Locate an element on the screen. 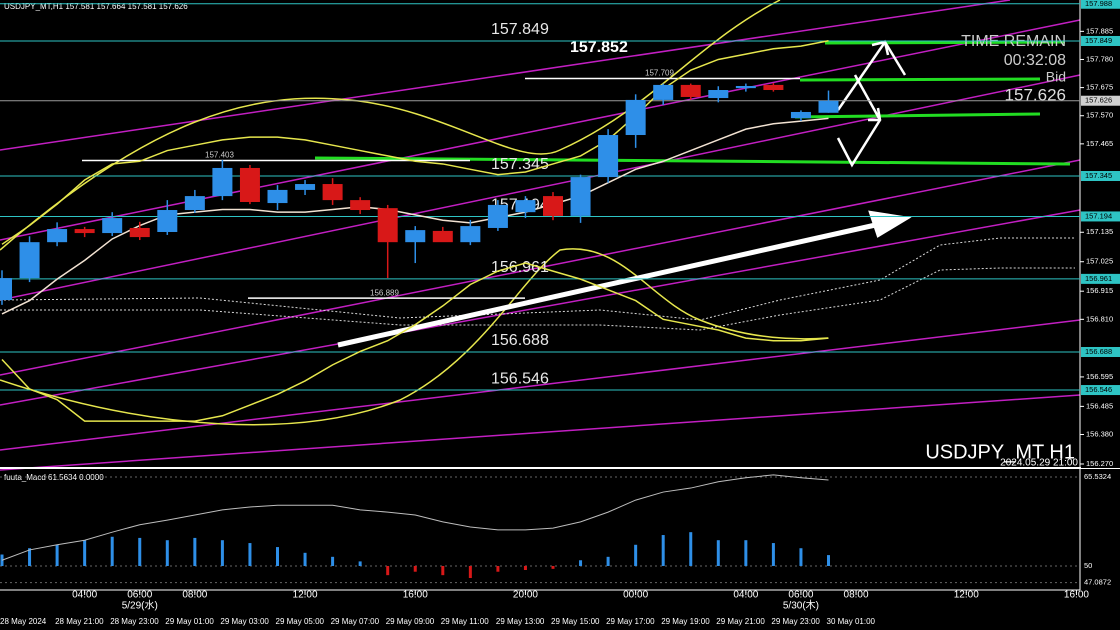  level-label: 157.345 is located at coordinates (520, 164).